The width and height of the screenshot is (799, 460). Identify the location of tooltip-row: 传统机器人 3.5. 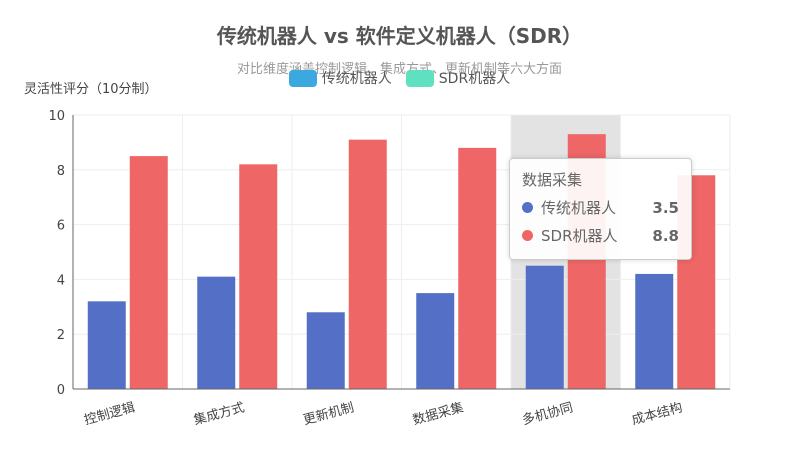
(600, 207).